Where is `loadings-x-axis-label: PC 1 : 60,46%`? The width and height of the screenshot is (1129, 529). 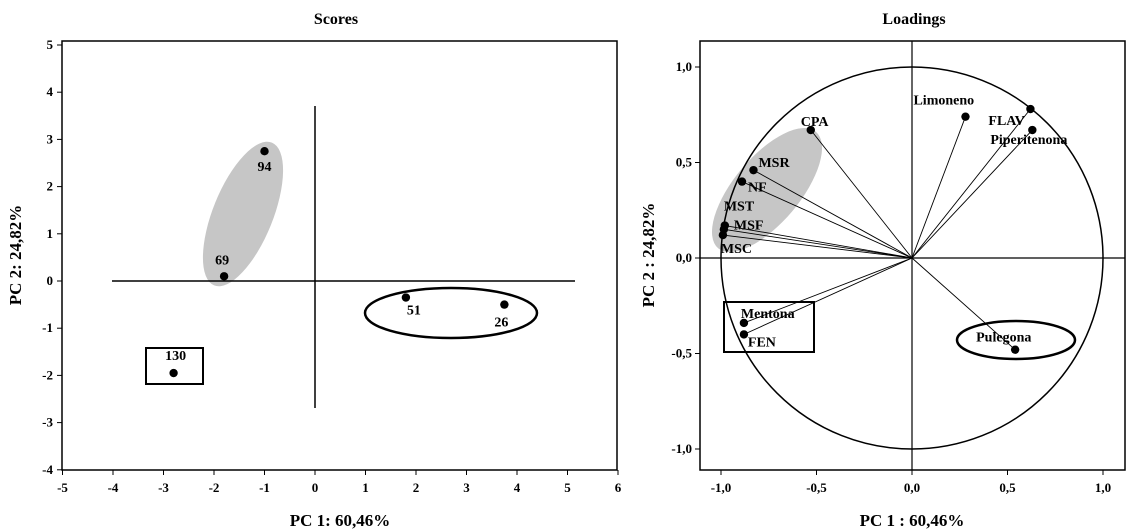 loadings-x-axis-label: PC 1 : 60,46% is located at coordinates (912, 520).